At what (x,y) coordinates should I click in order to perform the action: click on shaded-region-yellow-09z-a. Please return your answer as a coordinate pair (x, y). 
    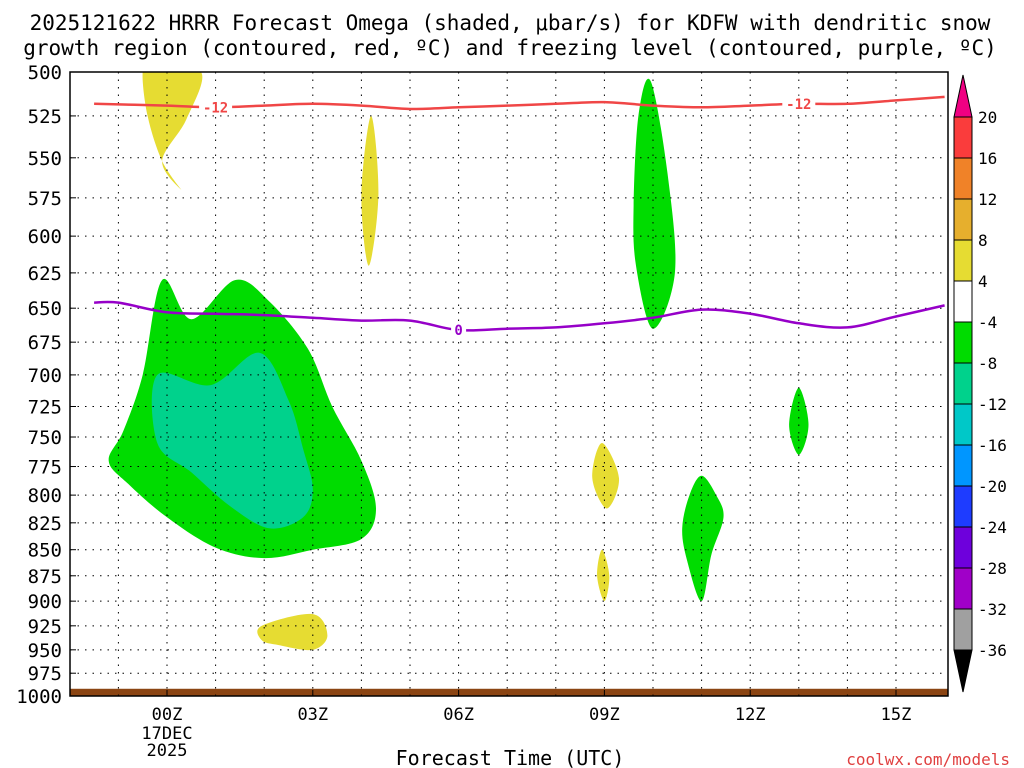
    Looking at the image, I should click on (606, 476).